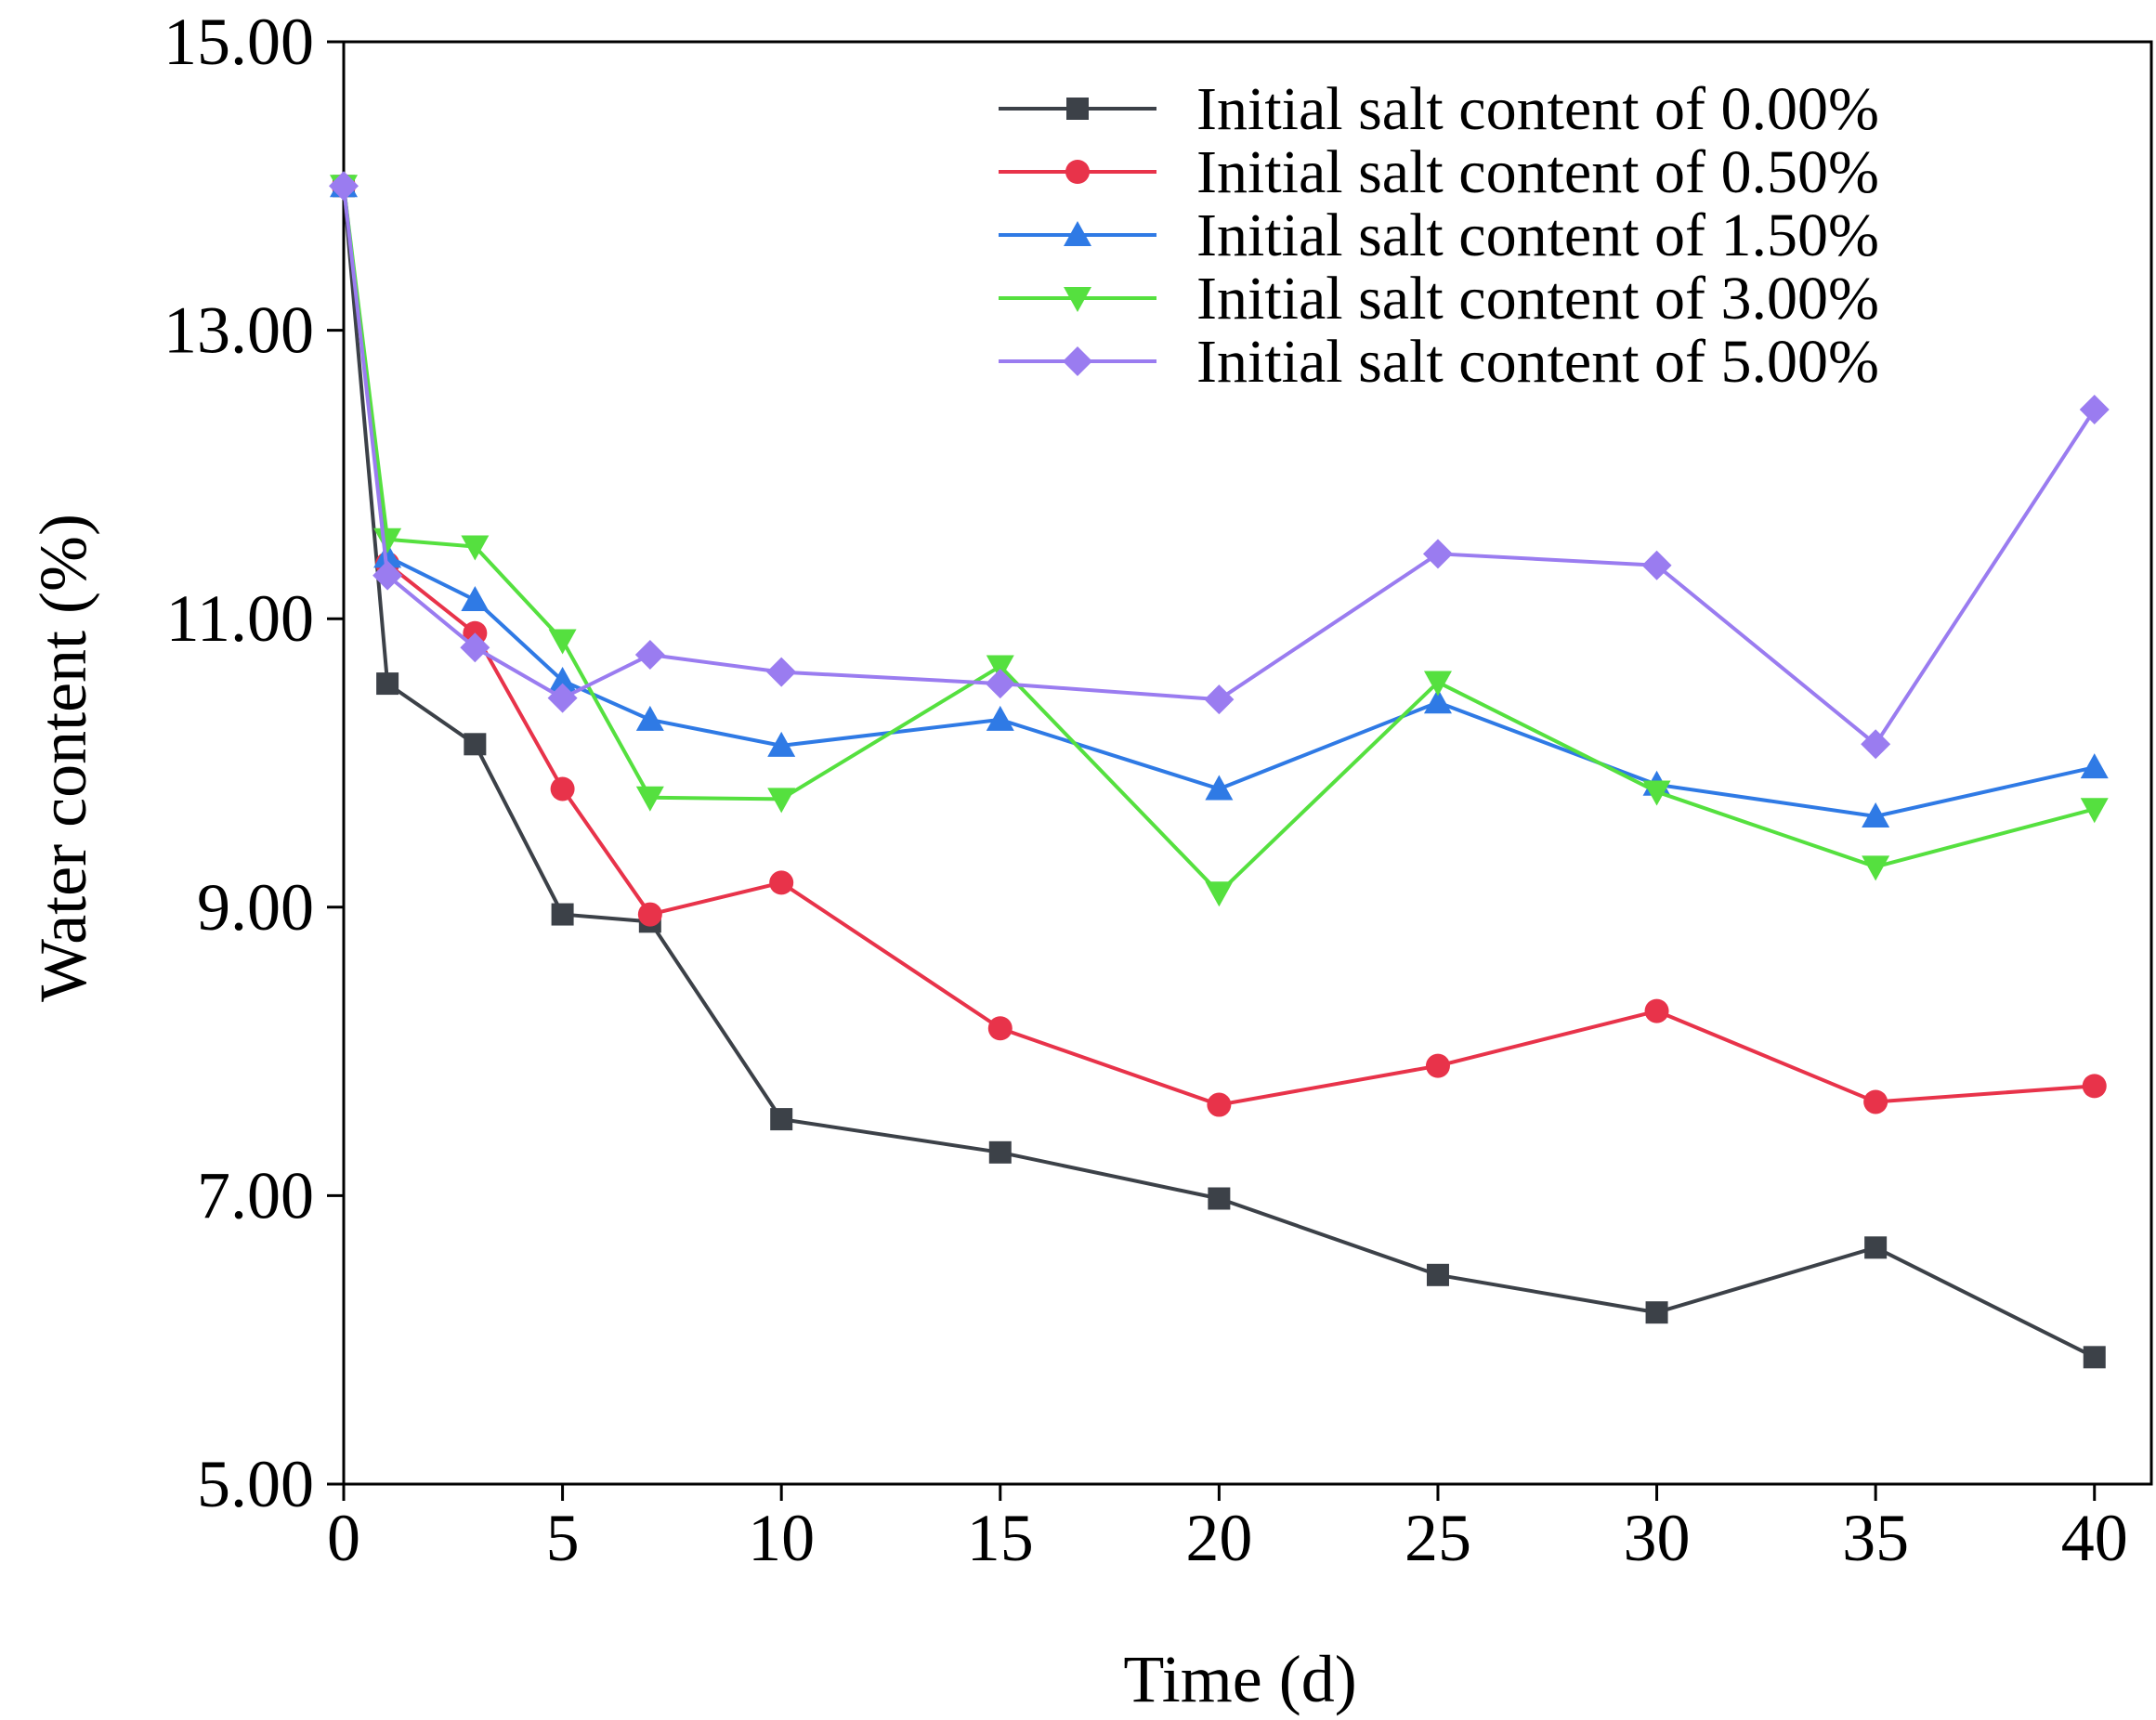 This screenshot has width=2156, height=1720. What do you see at coordinates (1537, 298) in the screenshot?
I see `legend-label: Initial salt content of 3.00%` at bounding box center [1537, 298].